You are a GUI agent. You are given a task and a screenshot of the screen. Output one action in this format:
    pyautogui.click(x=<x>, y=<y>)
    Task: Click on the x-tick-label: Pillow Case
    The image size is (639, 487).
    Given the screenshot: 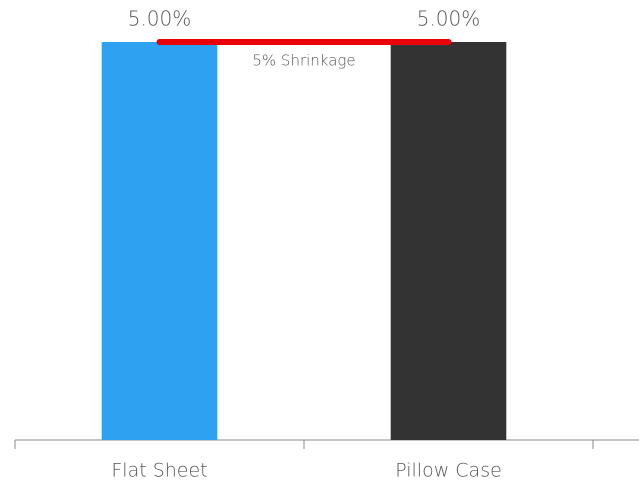 What is the action you would take?
    pyautogui.click(x=448, y=471)
    